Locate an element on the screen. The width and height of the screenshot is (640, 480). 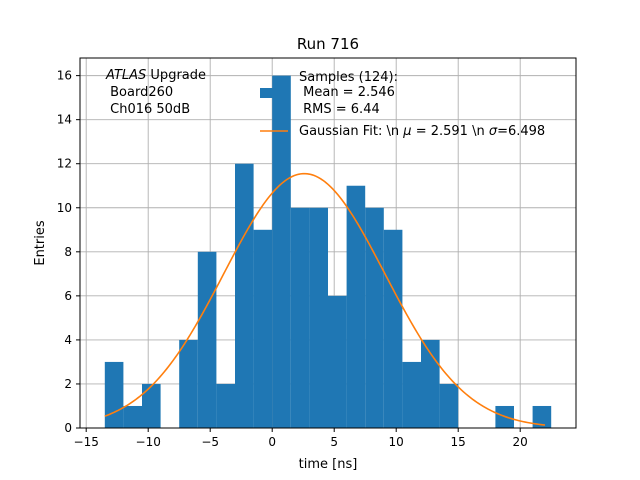
legend-fit-part-2: = 2.591 \n is located at coordinates (450, 131).